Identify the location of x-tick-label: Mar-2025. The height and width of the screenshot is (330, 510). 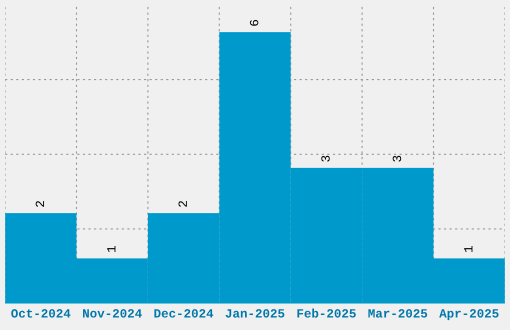
(398, 313).